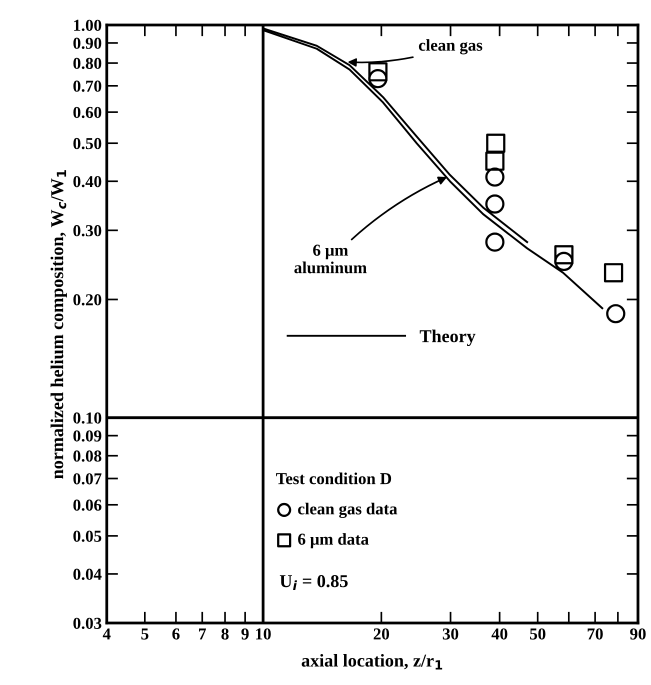 The width and height of the screenshot is (651, 685). I want to click on y-tick-label: 0.60, so click(87, 112).